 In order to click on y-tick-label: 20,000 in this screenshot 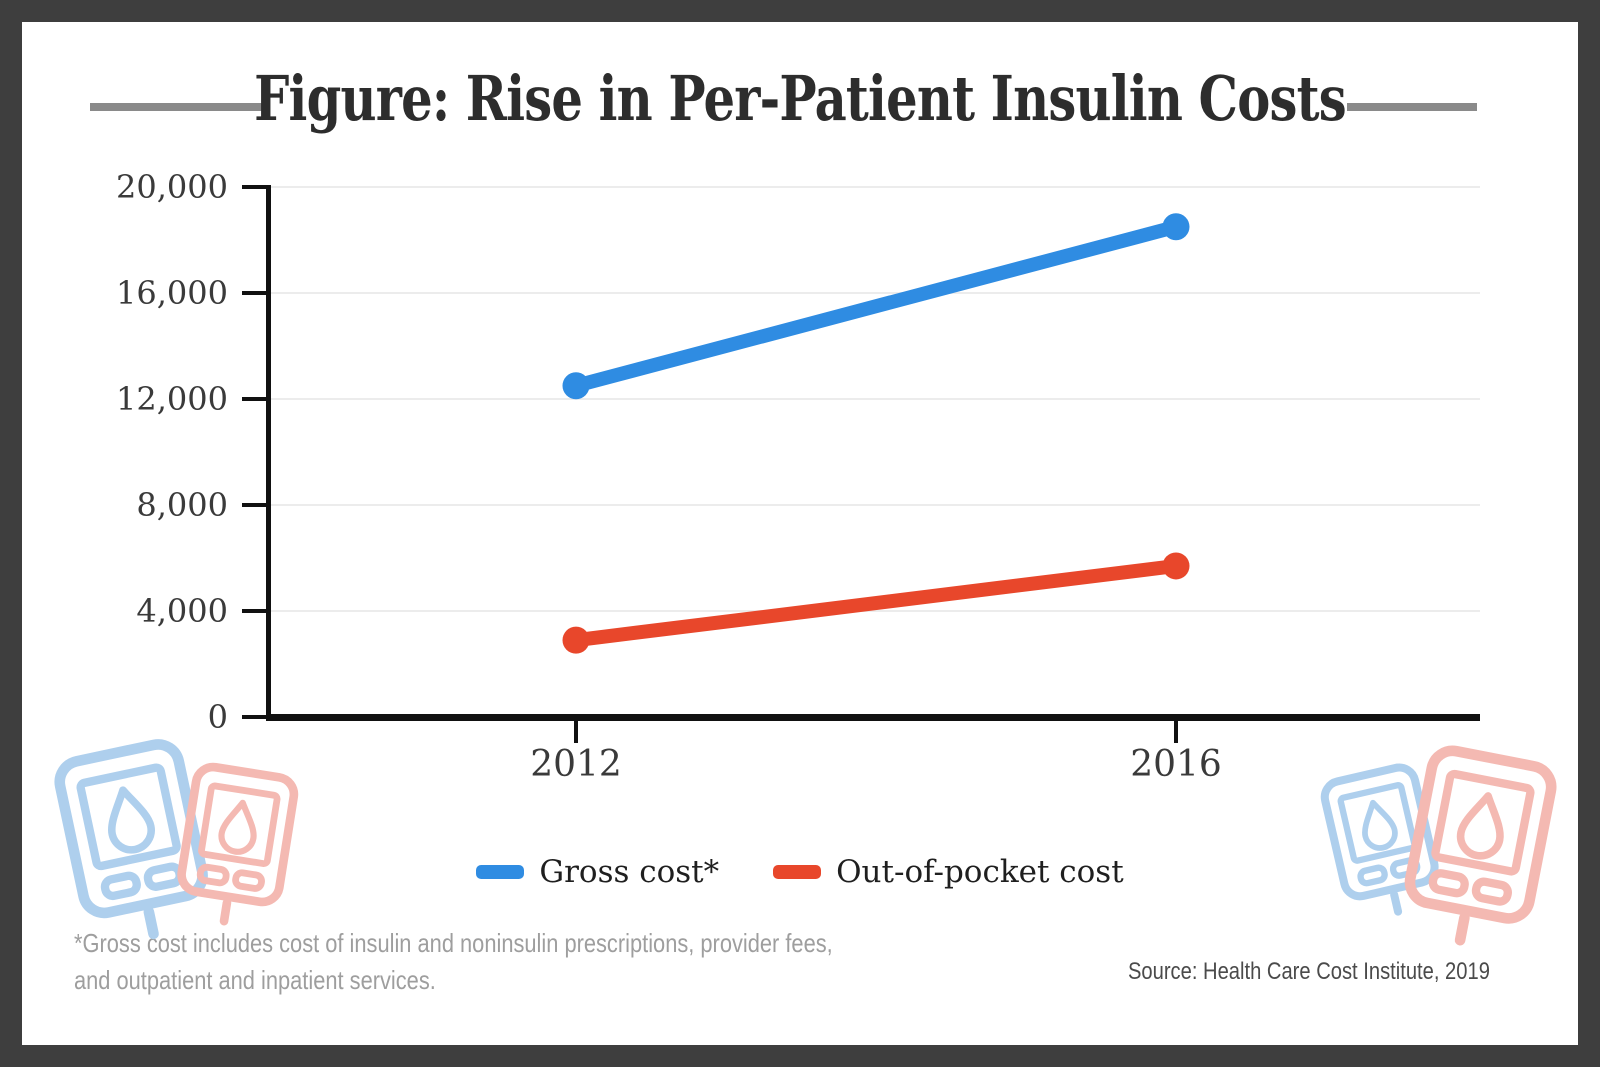, I will do `click(172, 187)`.